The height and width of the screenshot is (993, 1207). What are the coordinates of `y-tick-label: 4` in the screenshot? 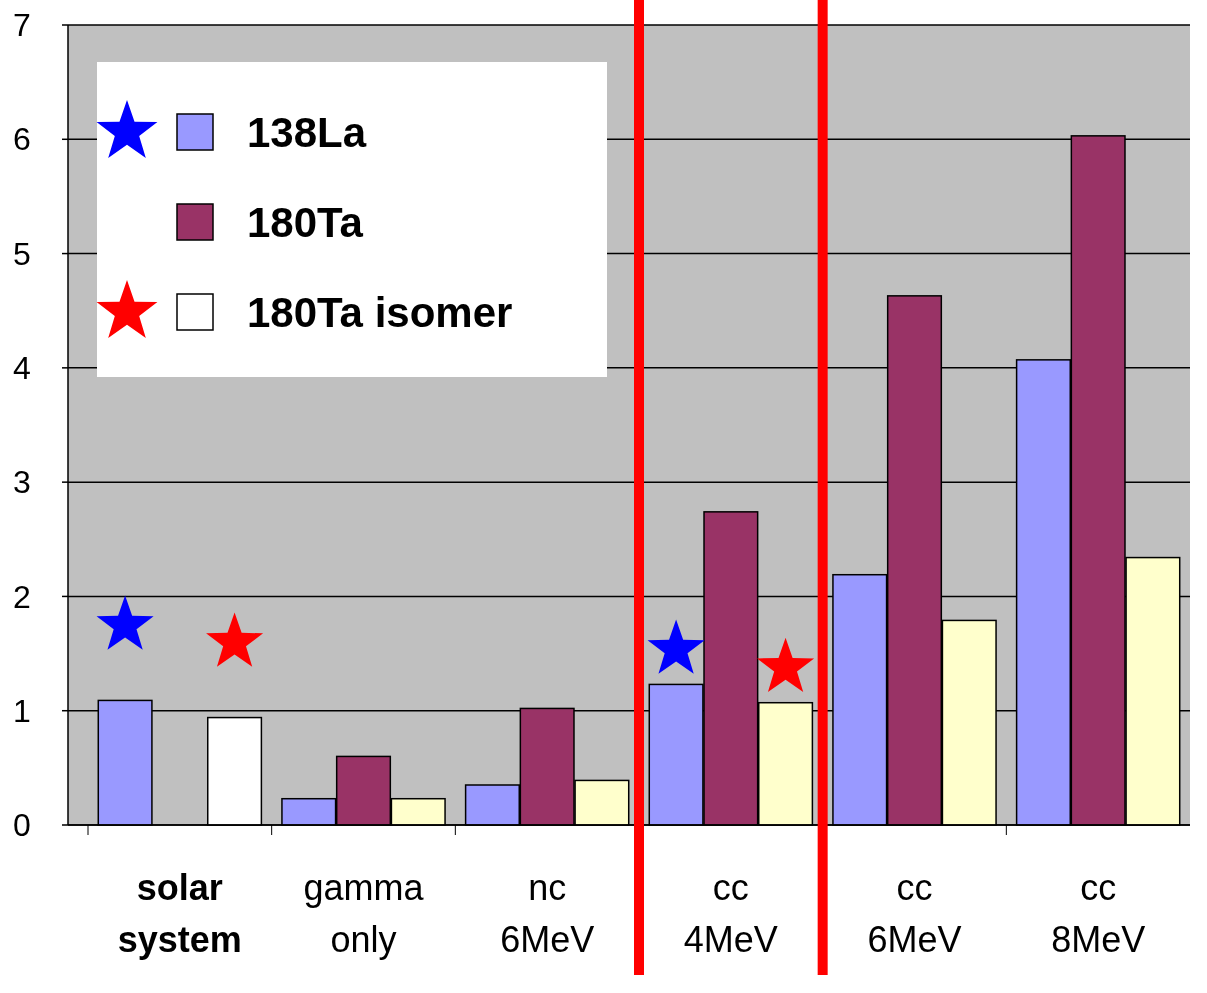 It's located at (22, 368).